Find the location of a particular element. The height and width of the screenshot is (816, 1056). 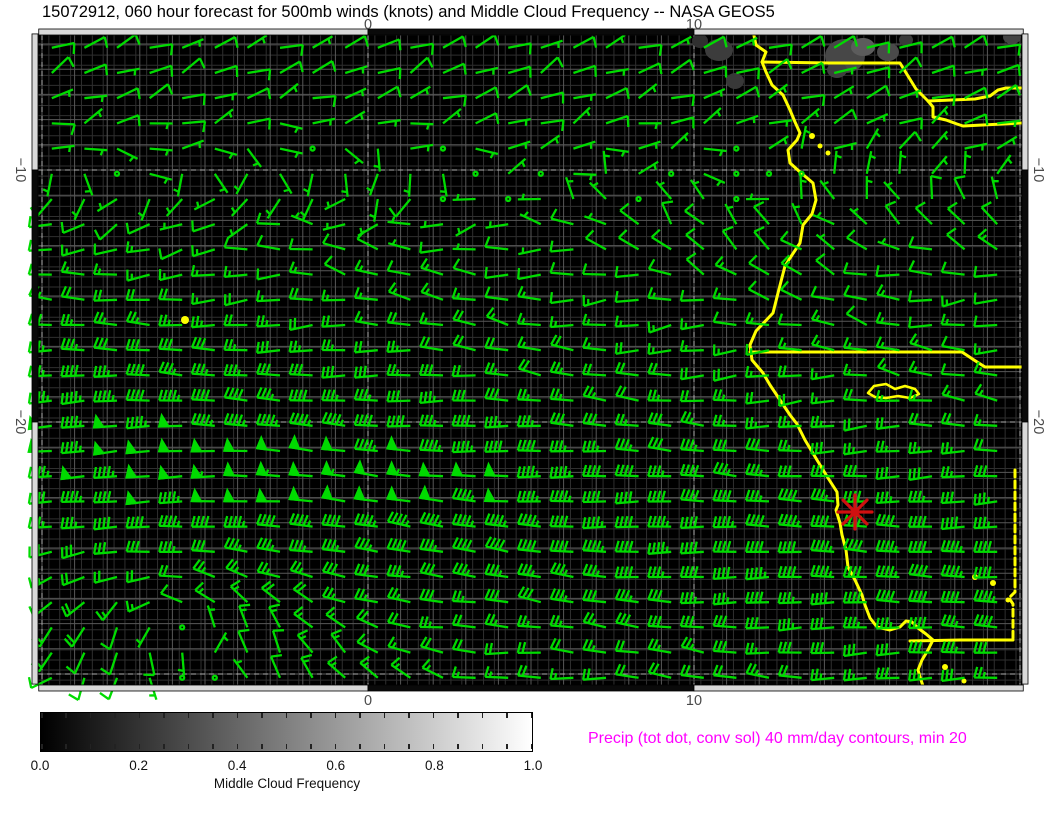

island-dot is located at coordinates (185, 320).